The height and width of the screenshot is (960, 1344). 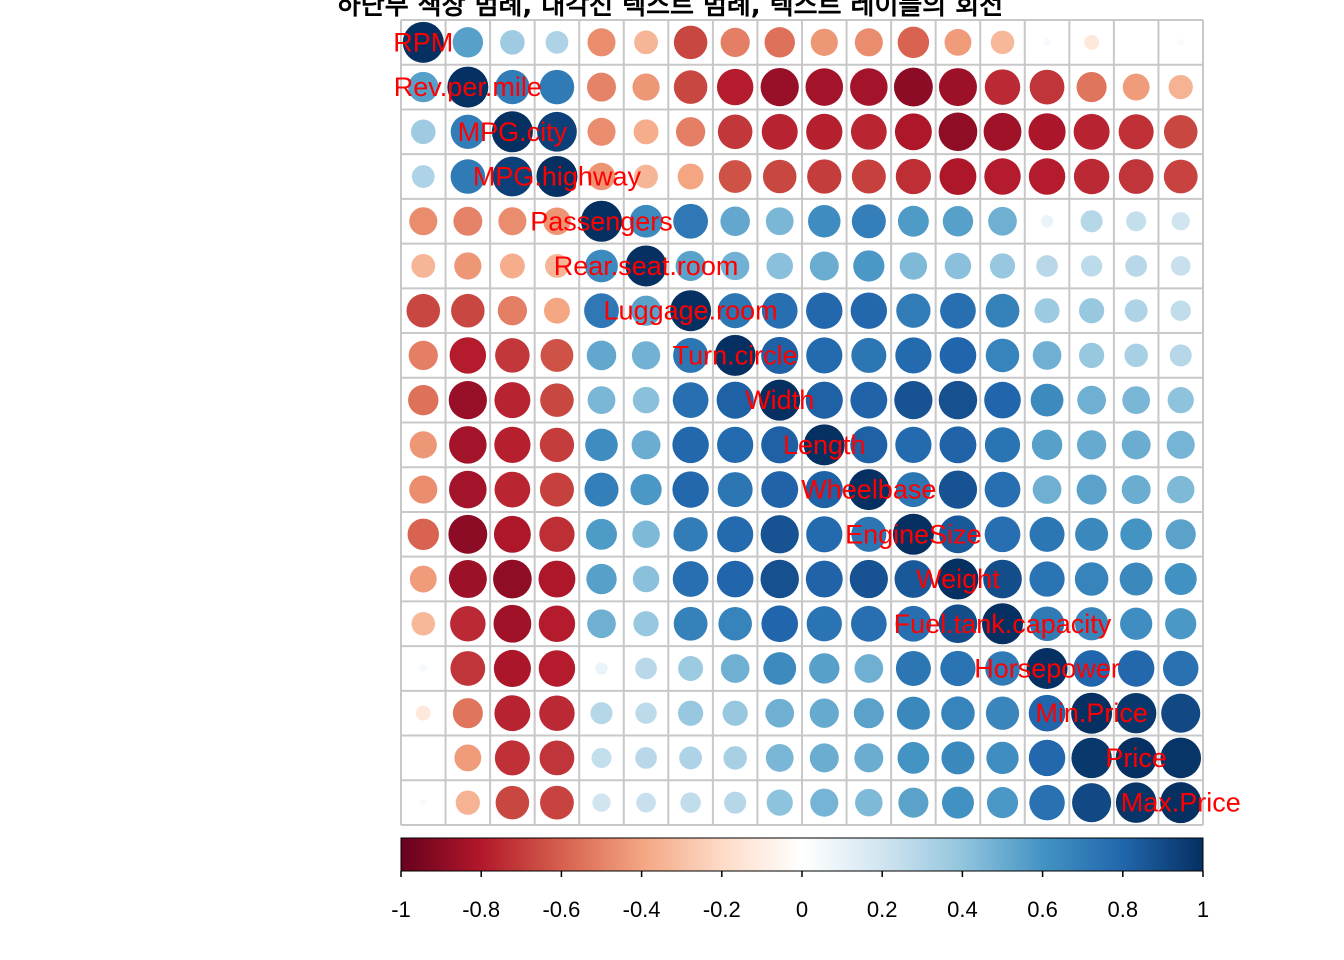 What do you see at coordinates (1047, 579) in the screenshot?
I see `corr-circle-Weight-Horsepower` at bounding box center [1047, 579].